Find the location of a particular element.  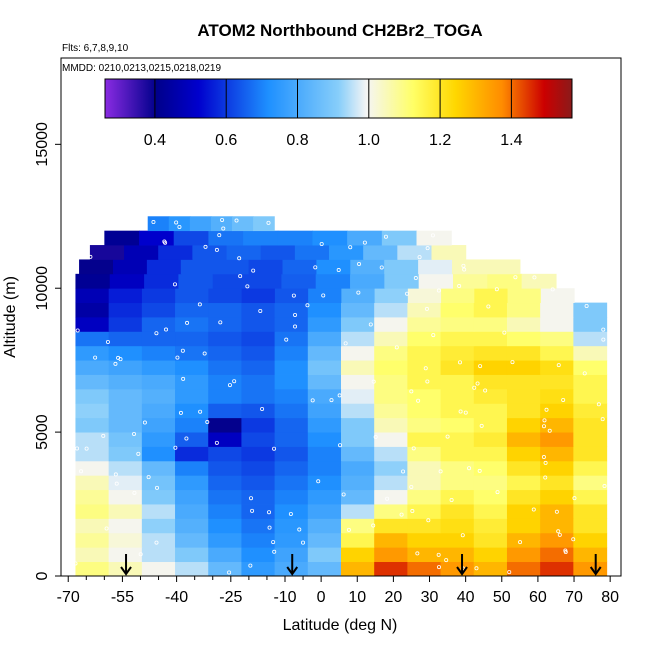

x-tick-label: -25 is located at coordinates (230, 597).